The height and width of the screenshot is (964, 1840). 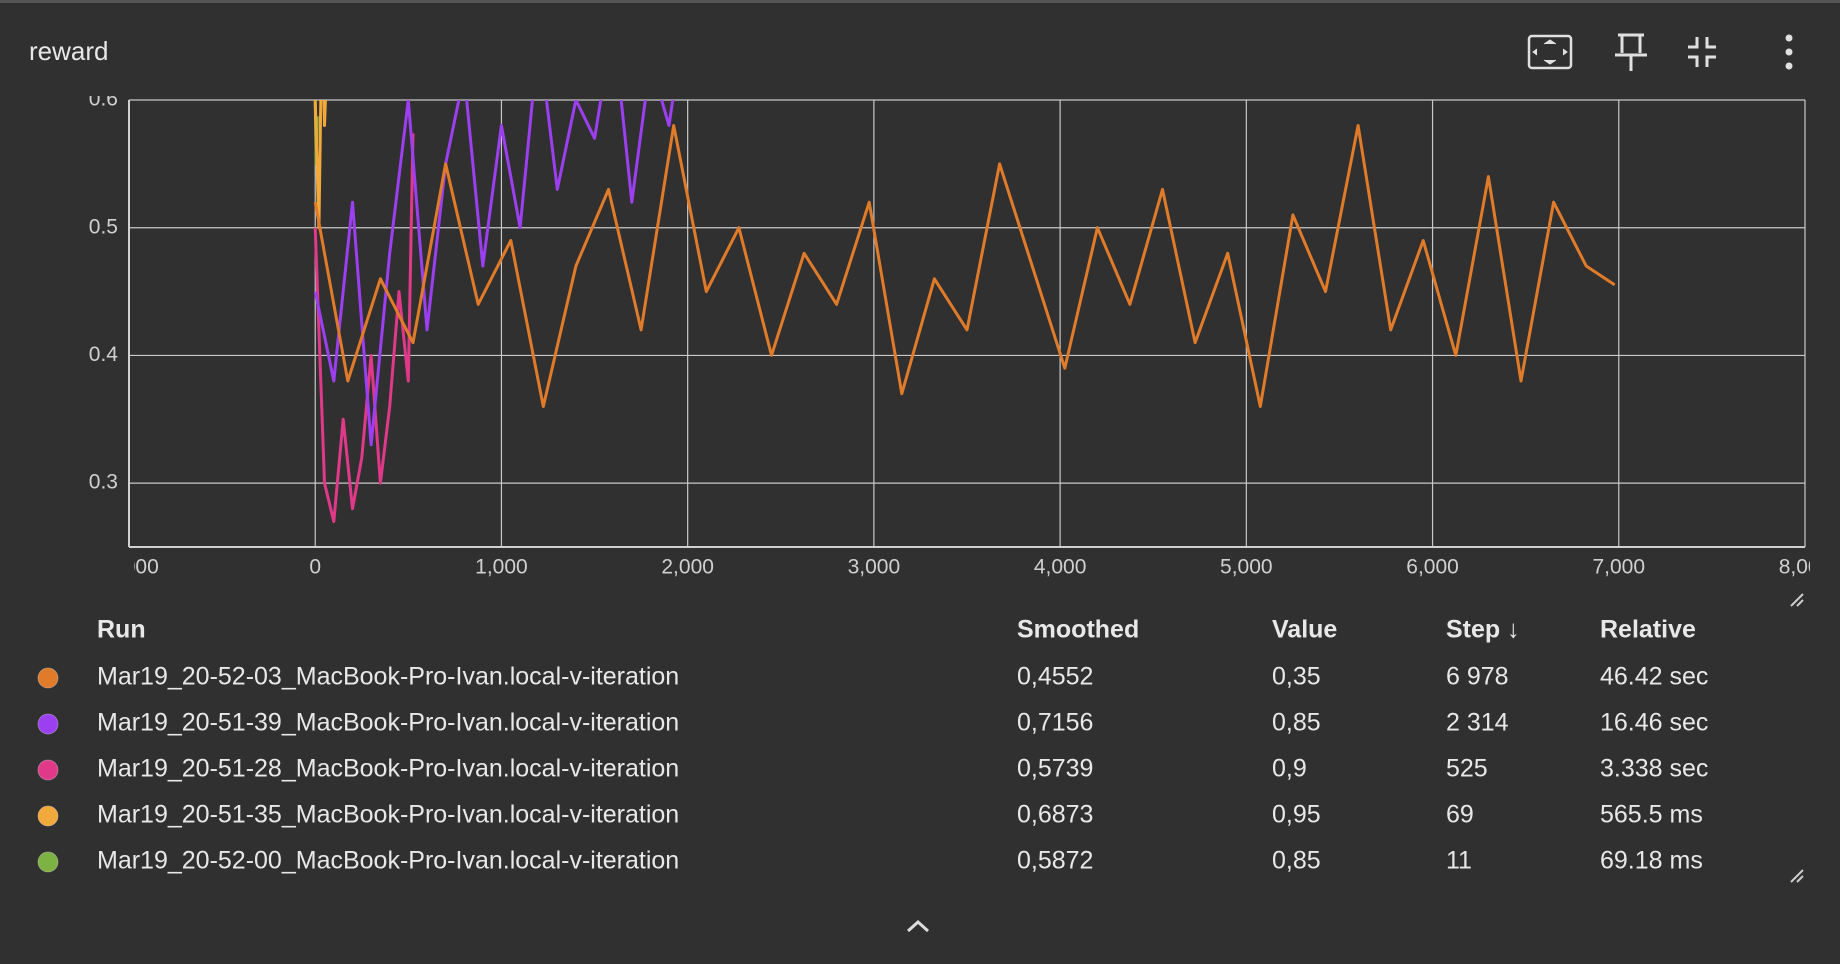 I want to click on table-cell: 0,35, so click(x=1296, y=677).